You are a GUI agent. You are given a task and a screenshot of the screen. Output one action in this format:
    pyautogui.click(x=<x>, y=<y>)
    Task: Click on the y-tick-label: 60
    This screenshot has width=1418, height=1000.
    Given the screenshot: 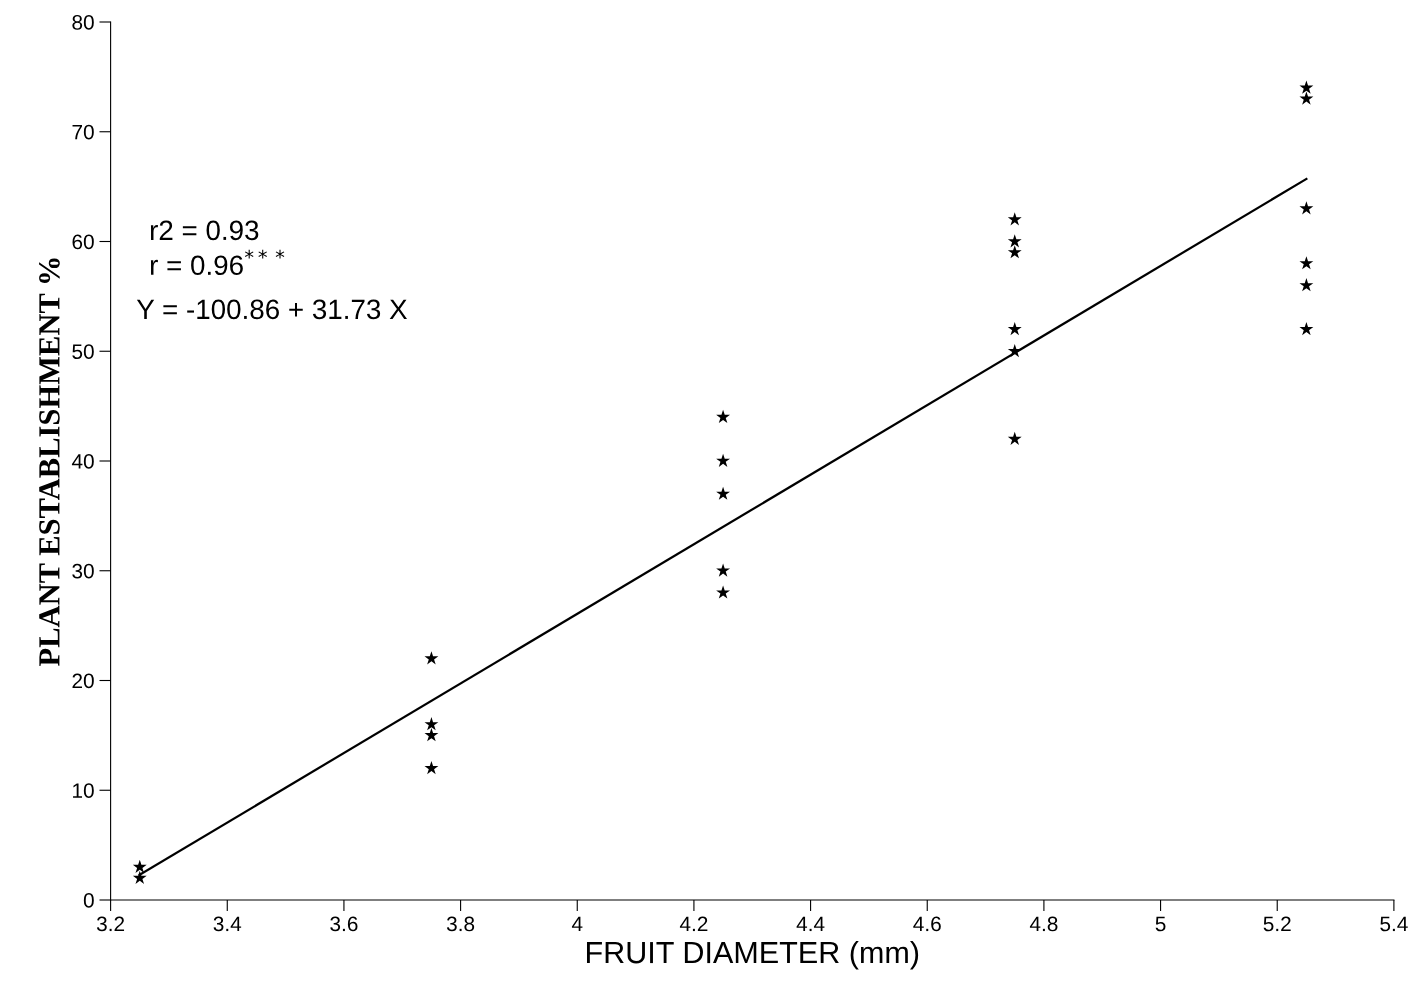 What is the action you would take?
    pyautogui.click(x=83, y=242)
    